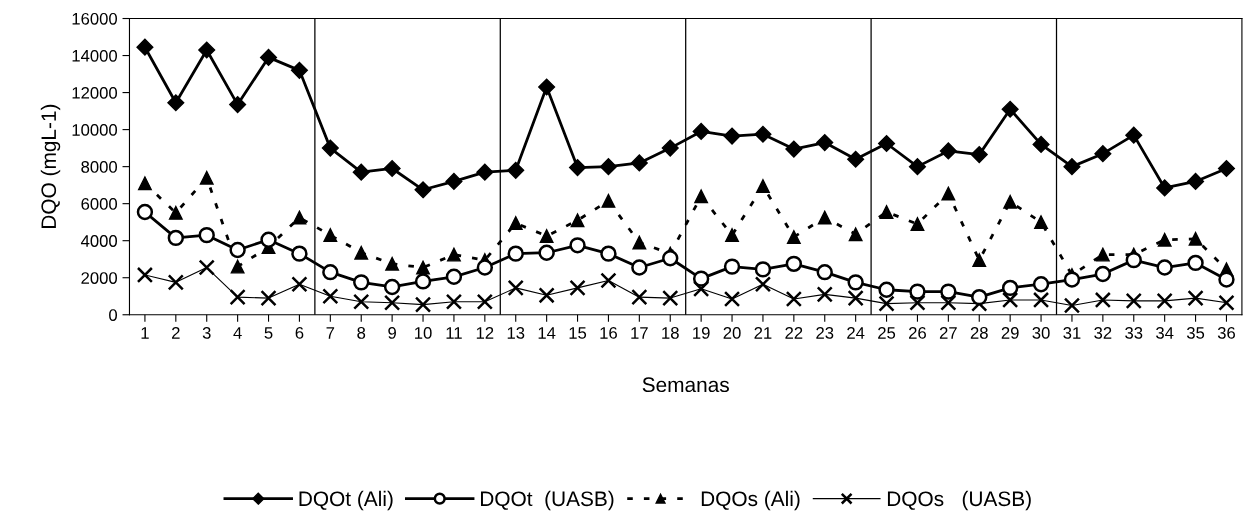 Image resolution: width=1257 pixels, height=529 pixels. Describe the element at coordinates (1226, 333) in the screenshot. I see `x-tick-label: 36` at that location.